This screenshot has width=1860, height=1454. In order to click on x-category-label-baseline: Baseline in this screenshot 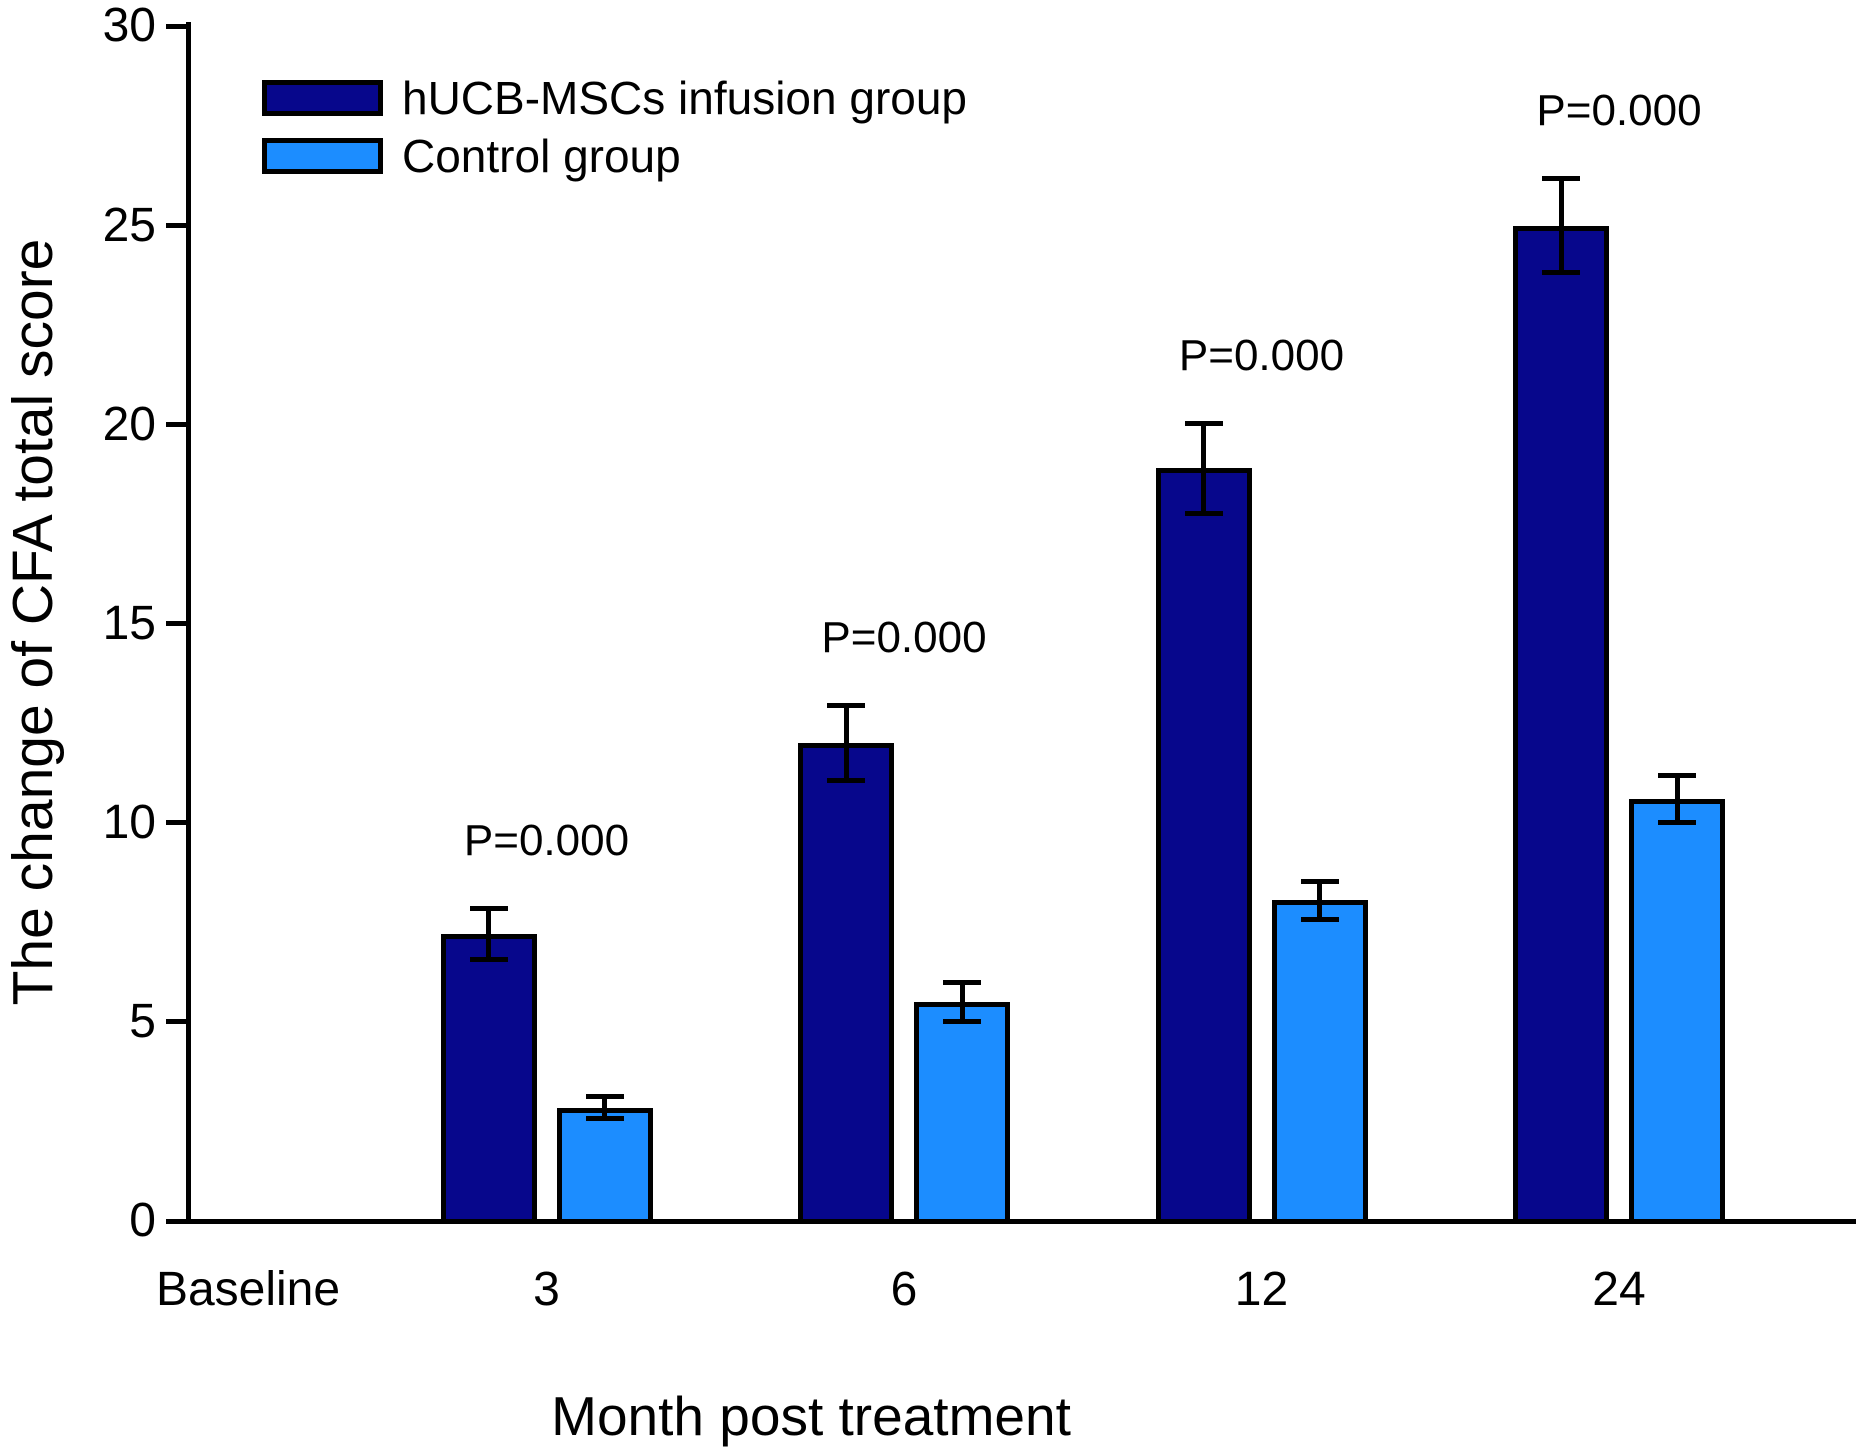, I will do `click(248, 1289)`.